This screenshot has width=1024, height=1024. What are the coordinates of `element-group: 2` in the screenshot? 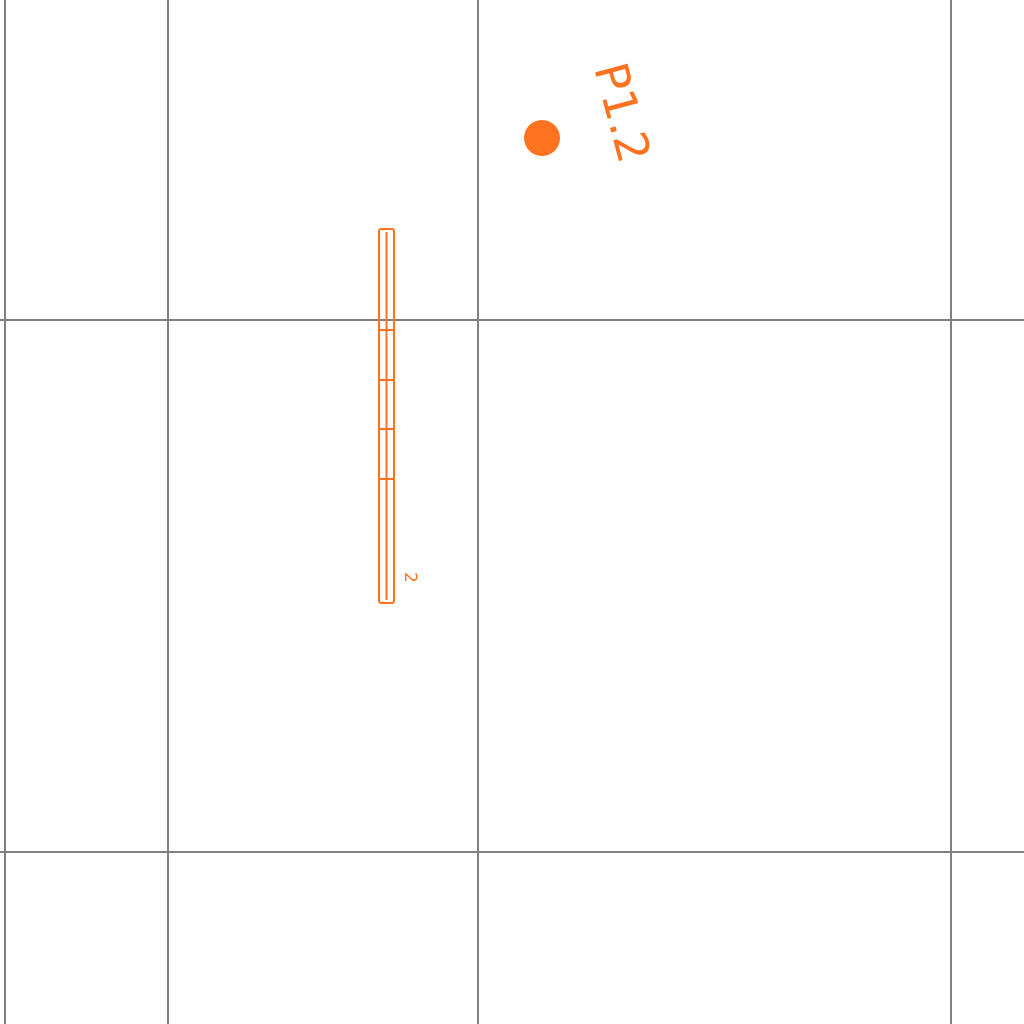 It's located at (399, 416).